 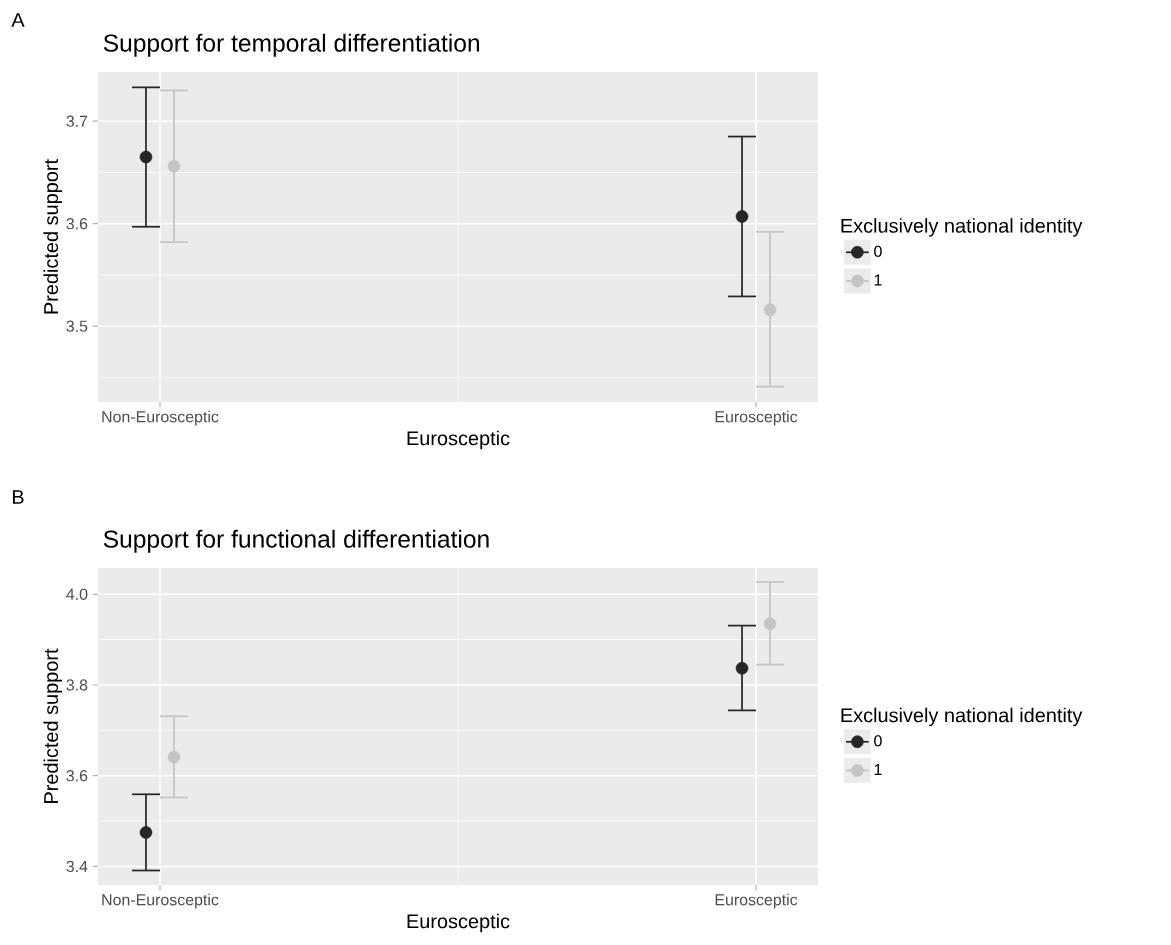 I want to click on y-tick-label: 4.0, so click(x=77, y=594).